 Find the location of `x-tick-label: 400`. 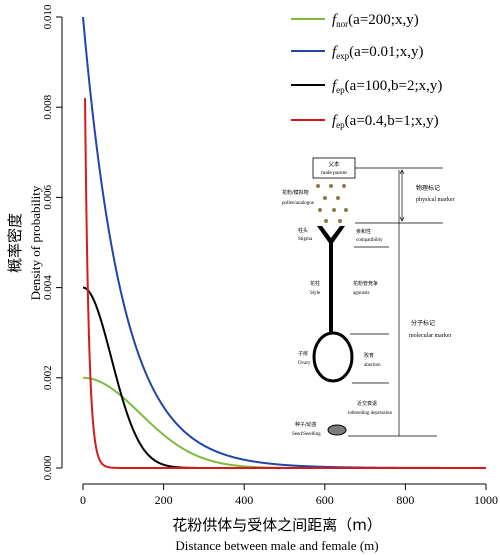

x-tick-label: 400 is located at coordinates (244, 500).